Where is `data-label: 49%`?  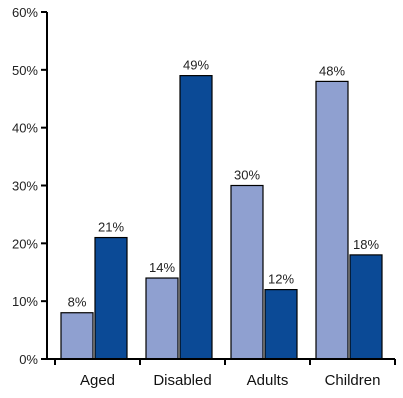 data-label: 49% is located at coordinates (196, 65).